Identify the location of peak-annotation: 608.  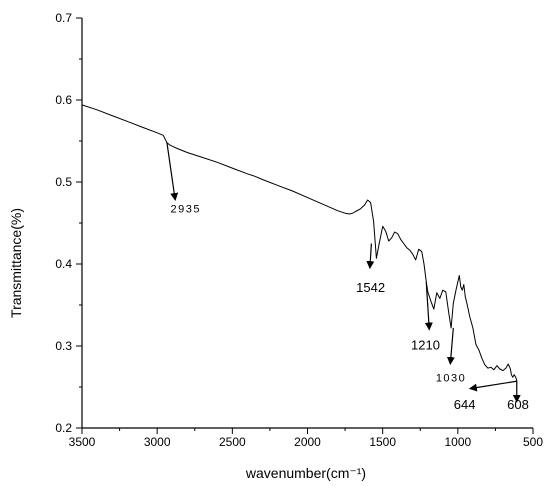
(518, 396).